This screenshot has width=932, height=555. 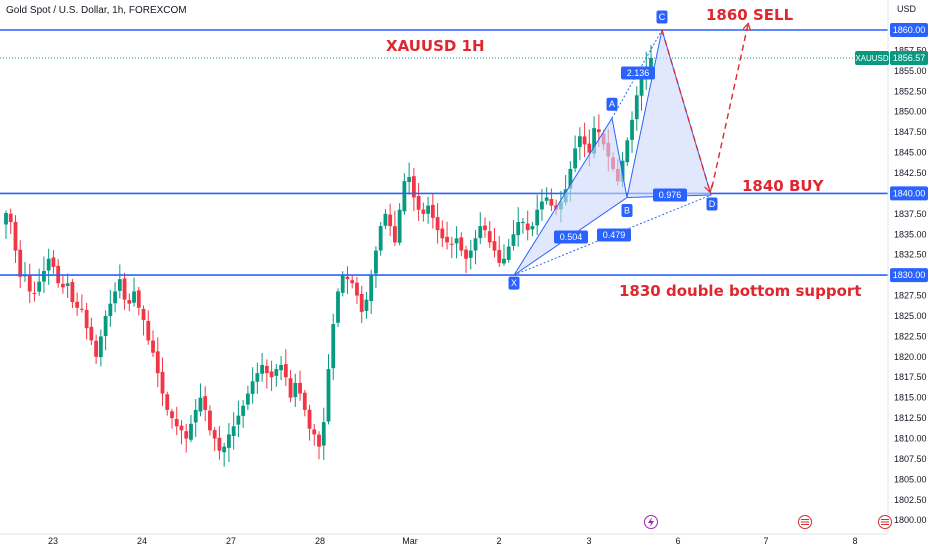 What do you see at coordinates (231, 541) in the screenshot?
I see `x-tick-label: 27` at bounding box center [231, 541].